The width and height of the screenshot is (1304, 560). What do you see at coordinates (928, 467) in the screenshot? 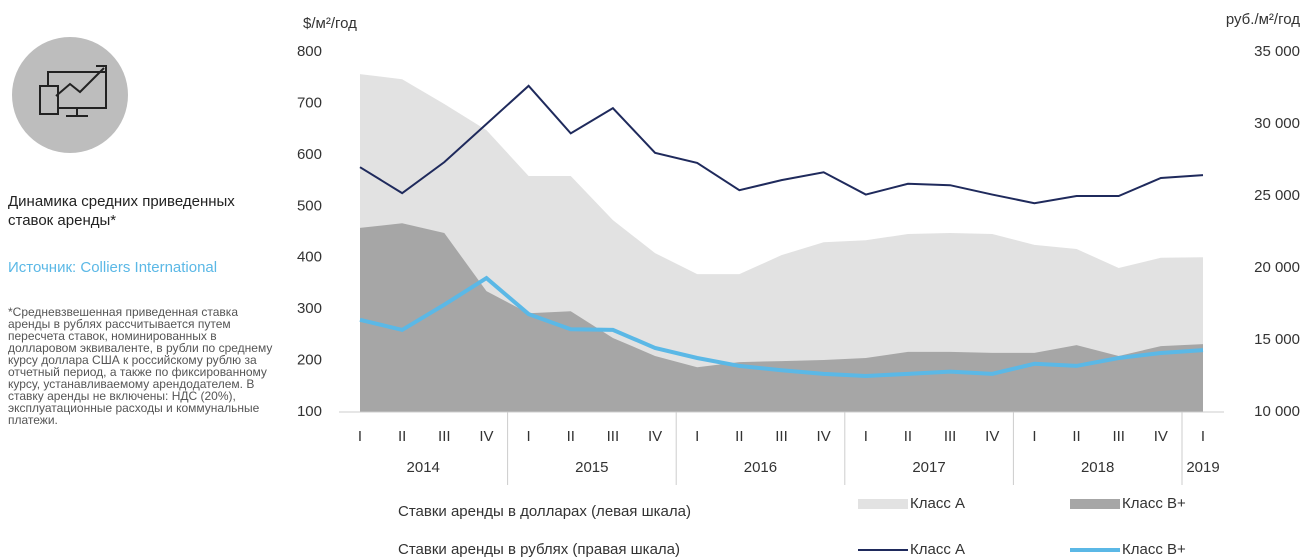
I see `year-label: 2017` at bounding box center [928, 467].